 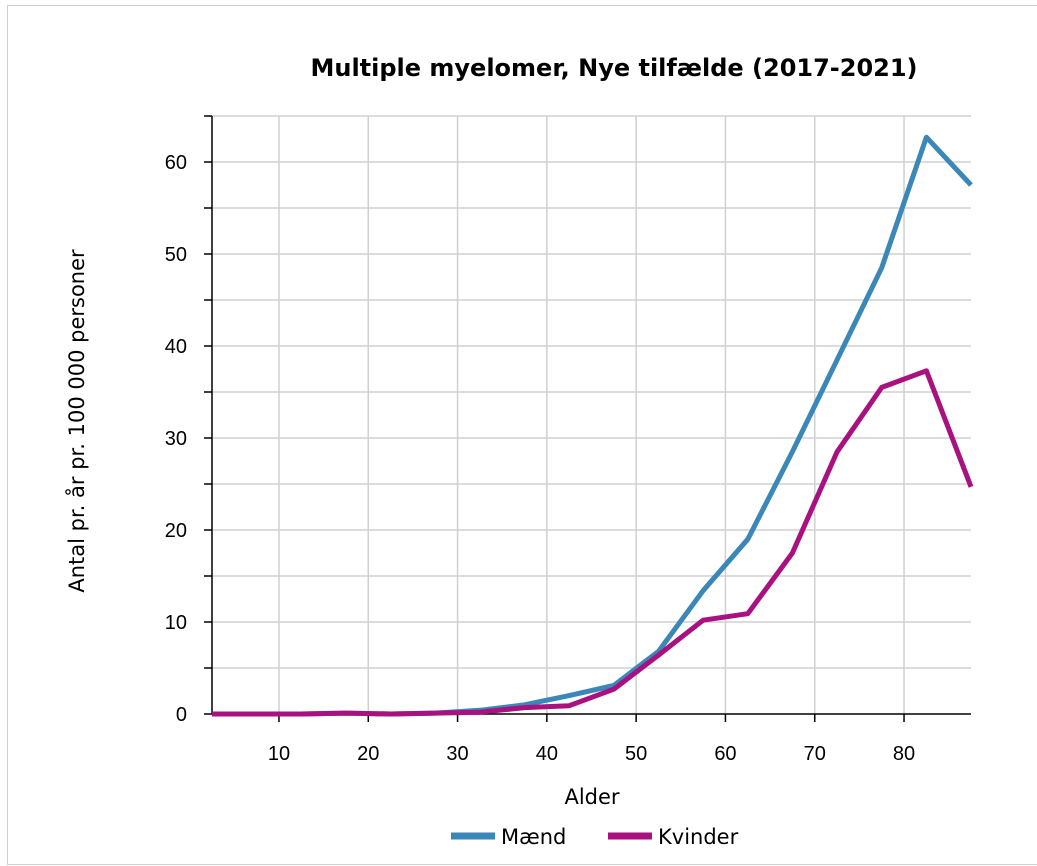 What do you see at coordinates (279, 754) in the screenshot?
I see `x-tick-label: 10` at bounding box center [279, 754].